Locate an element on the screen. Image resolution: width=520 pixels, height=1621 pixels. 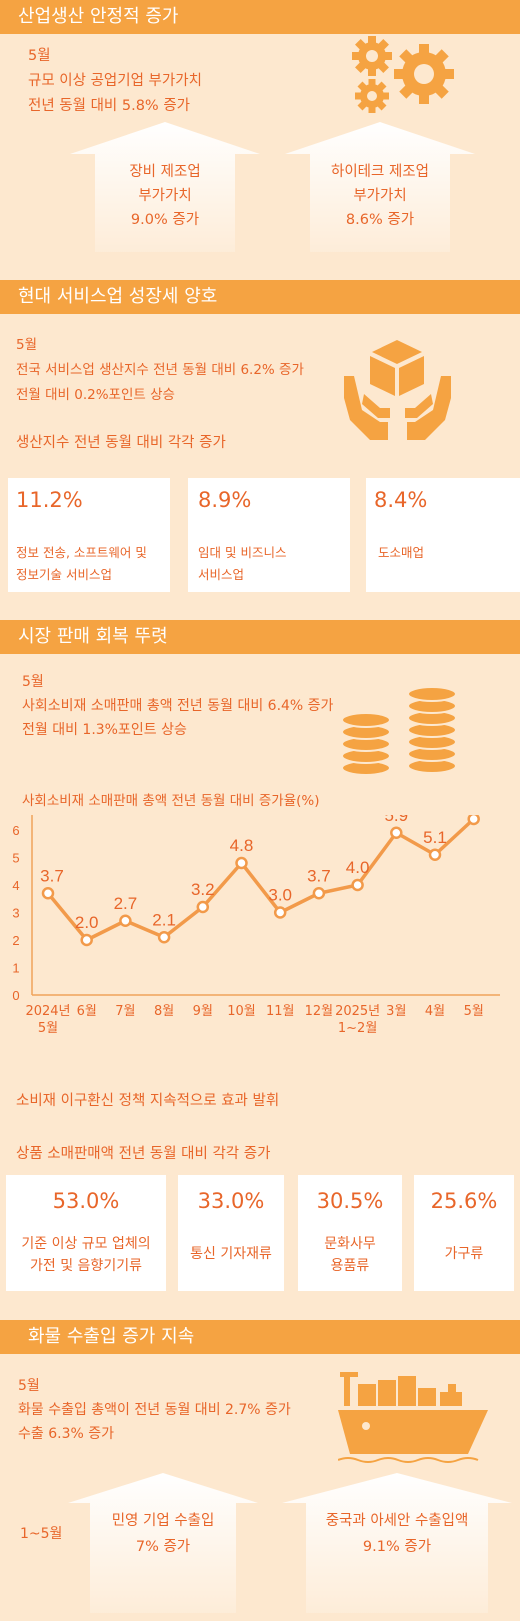
retail-category-card: 53.0% 기준 이상 규모 업체의 가전 및 음향기기류 is located at coordinates (86, 1233).